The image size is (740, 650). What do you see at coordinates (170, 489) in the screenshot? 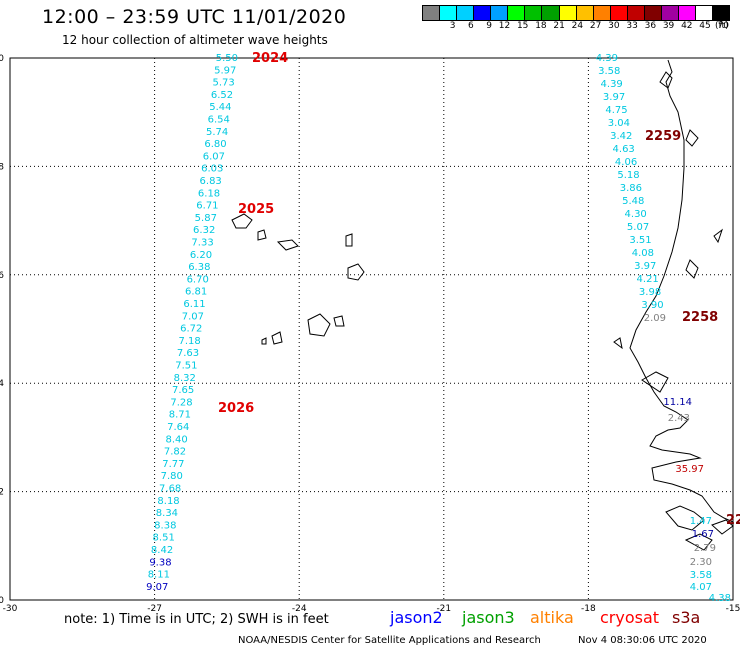
I see `wave-height-label: 7.68` at bounding box center [170, 489].